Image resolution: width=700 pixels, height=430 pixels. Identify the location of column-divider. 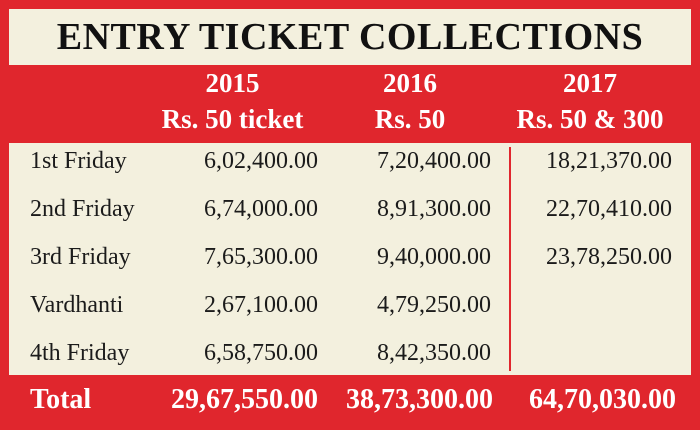
(510, 259).